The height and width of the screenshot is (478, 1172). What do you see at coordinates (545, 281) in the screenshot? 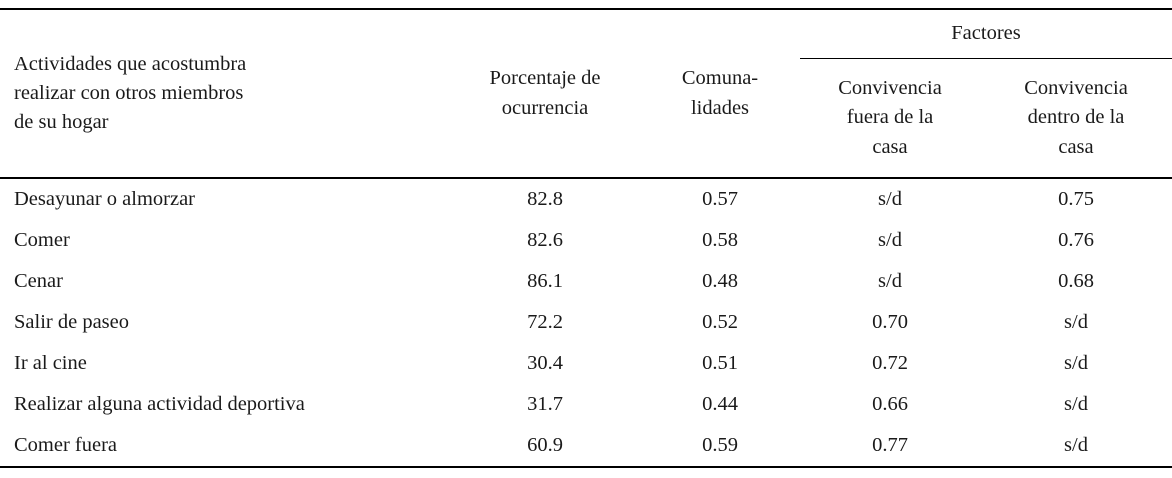
I see `occurrence-cell: 86.1` at bounding box center [545, 281].